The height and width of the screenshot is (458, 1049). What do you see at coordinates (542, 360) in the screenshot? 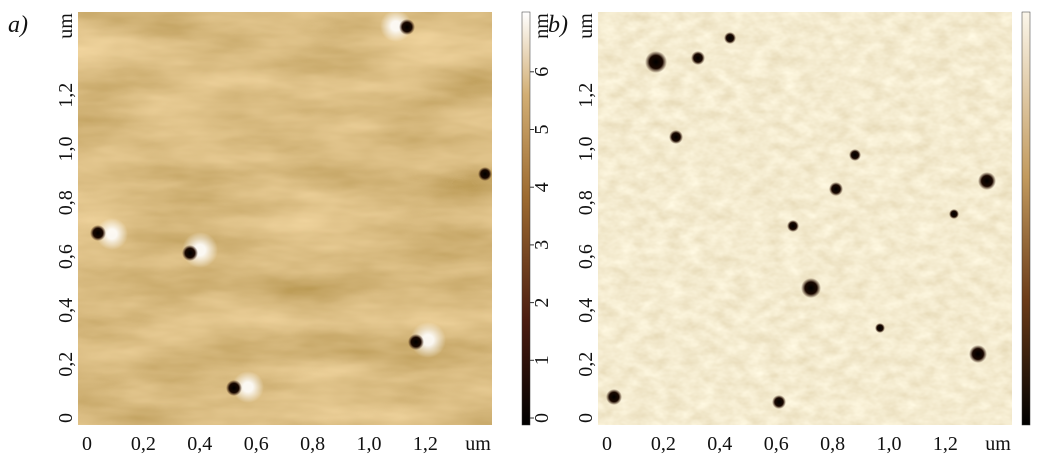
I see `colorbar-tick-label: 1` at bounding box center [542, 360].